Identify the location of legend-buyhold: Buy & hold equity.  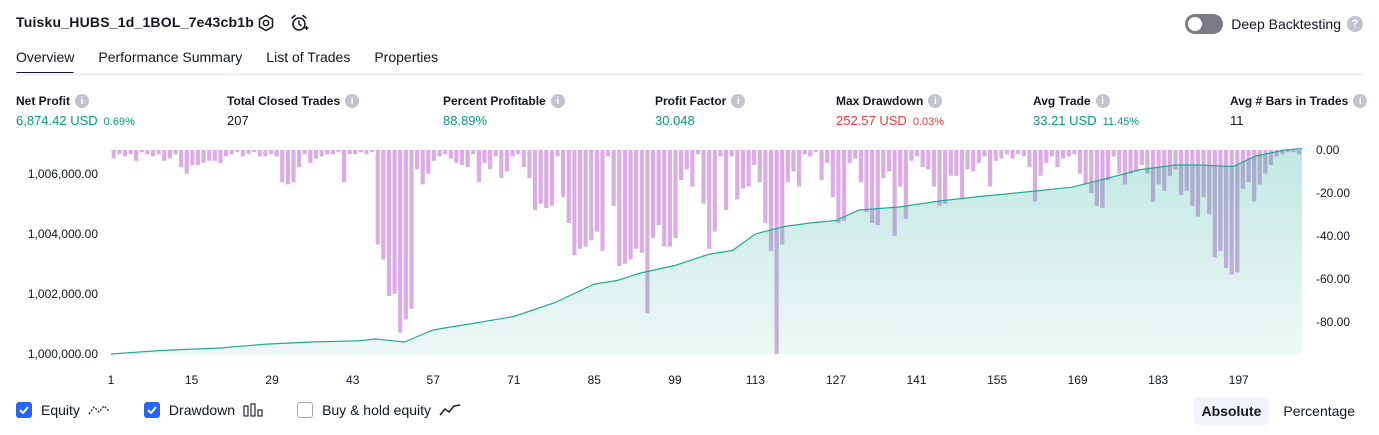
(379, 410).